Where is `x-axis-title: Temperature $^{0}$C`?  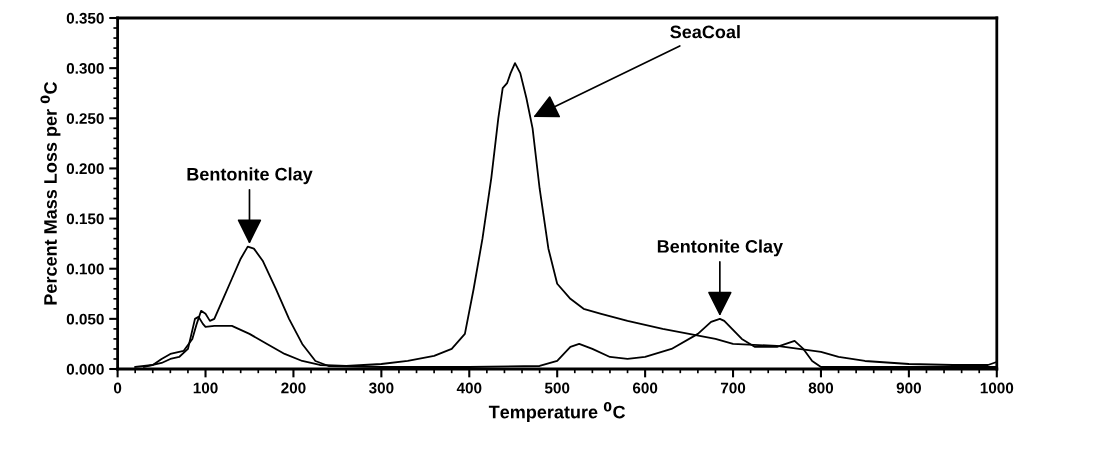 x-axis-title: Temperature $^{0}$C is located at coordinates (557, 412).